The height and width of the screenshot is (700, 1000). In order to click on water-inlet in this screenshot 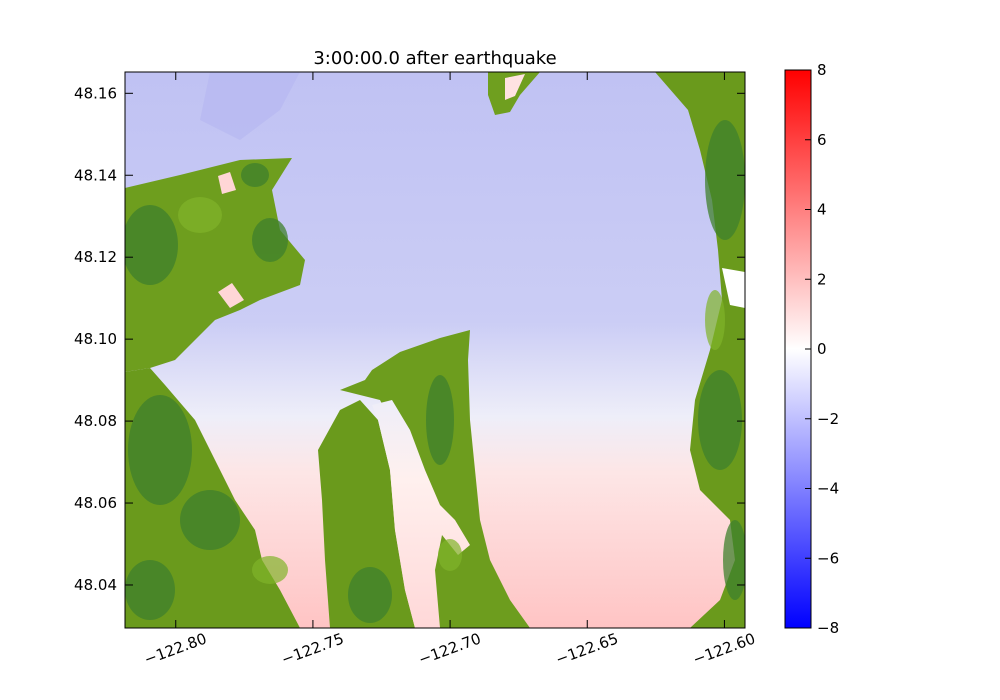, I will do `click(421, 514)`.